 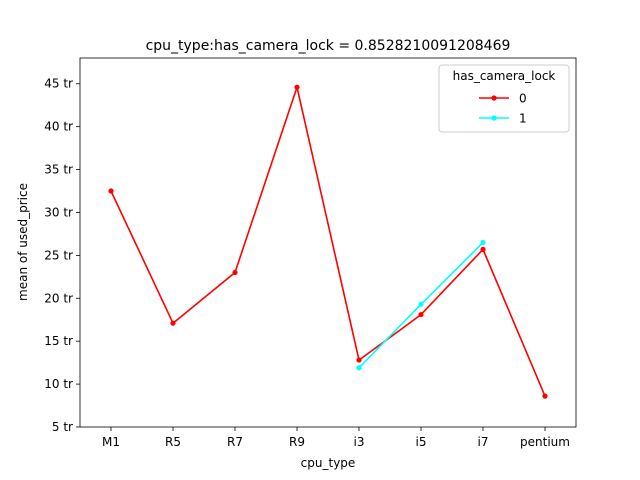 I want to click on data-point-0-i3, so click(x=359, y=360).